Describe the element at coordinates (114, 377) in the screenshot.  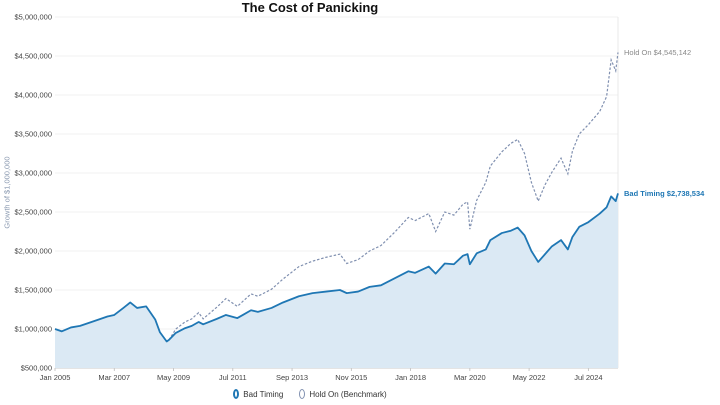
I see `x-tick-label: Mar 2007` at that location.